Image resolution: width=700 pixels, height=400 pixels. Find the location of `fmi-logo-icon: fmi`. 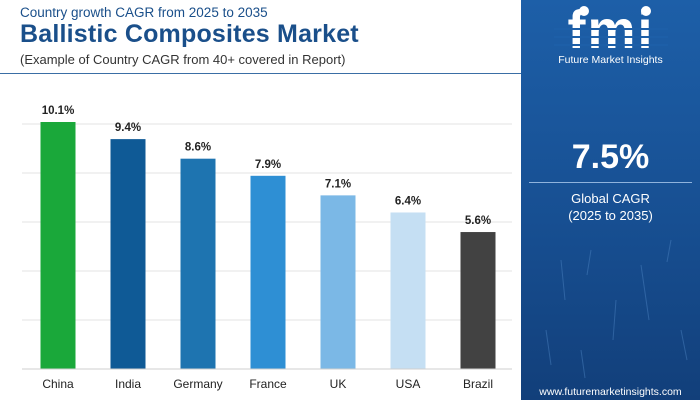

fmi-logo-icon: fmi is located at coordinates (610, 30).